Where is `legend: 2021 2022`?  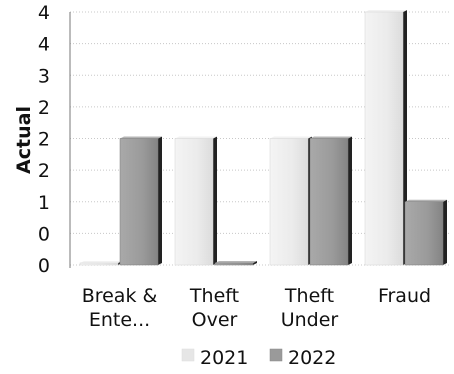
legend: 2021 2022 is located at coordinates (258, 358).